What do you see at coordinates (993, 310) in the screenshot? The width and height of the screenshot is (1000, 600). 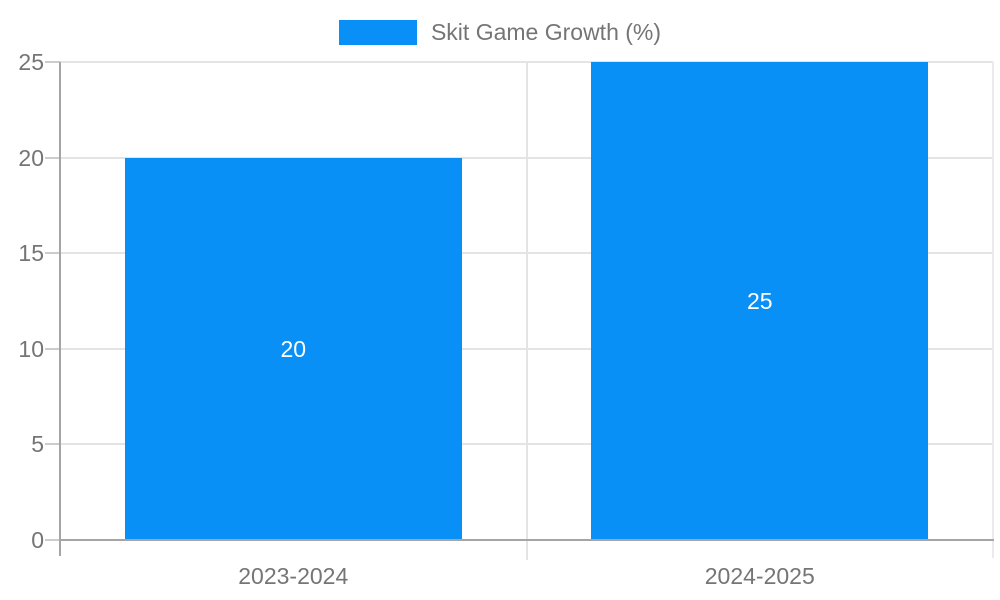 I see `right-edge-gridline` at bounding box center [993, 310].